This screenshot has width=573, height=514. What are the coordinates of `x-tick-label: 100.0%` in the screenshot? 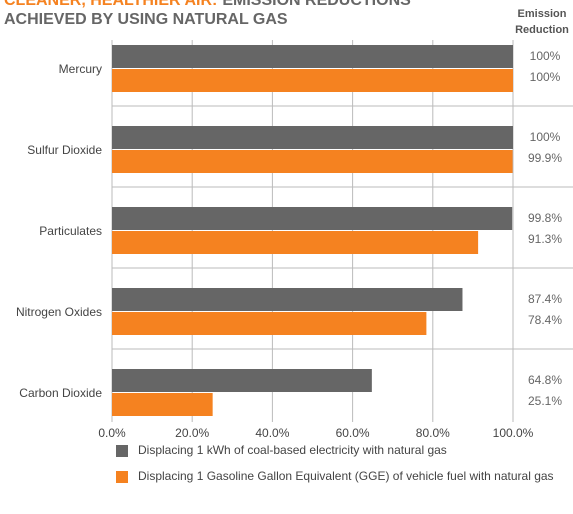 It's located at (513, 433).